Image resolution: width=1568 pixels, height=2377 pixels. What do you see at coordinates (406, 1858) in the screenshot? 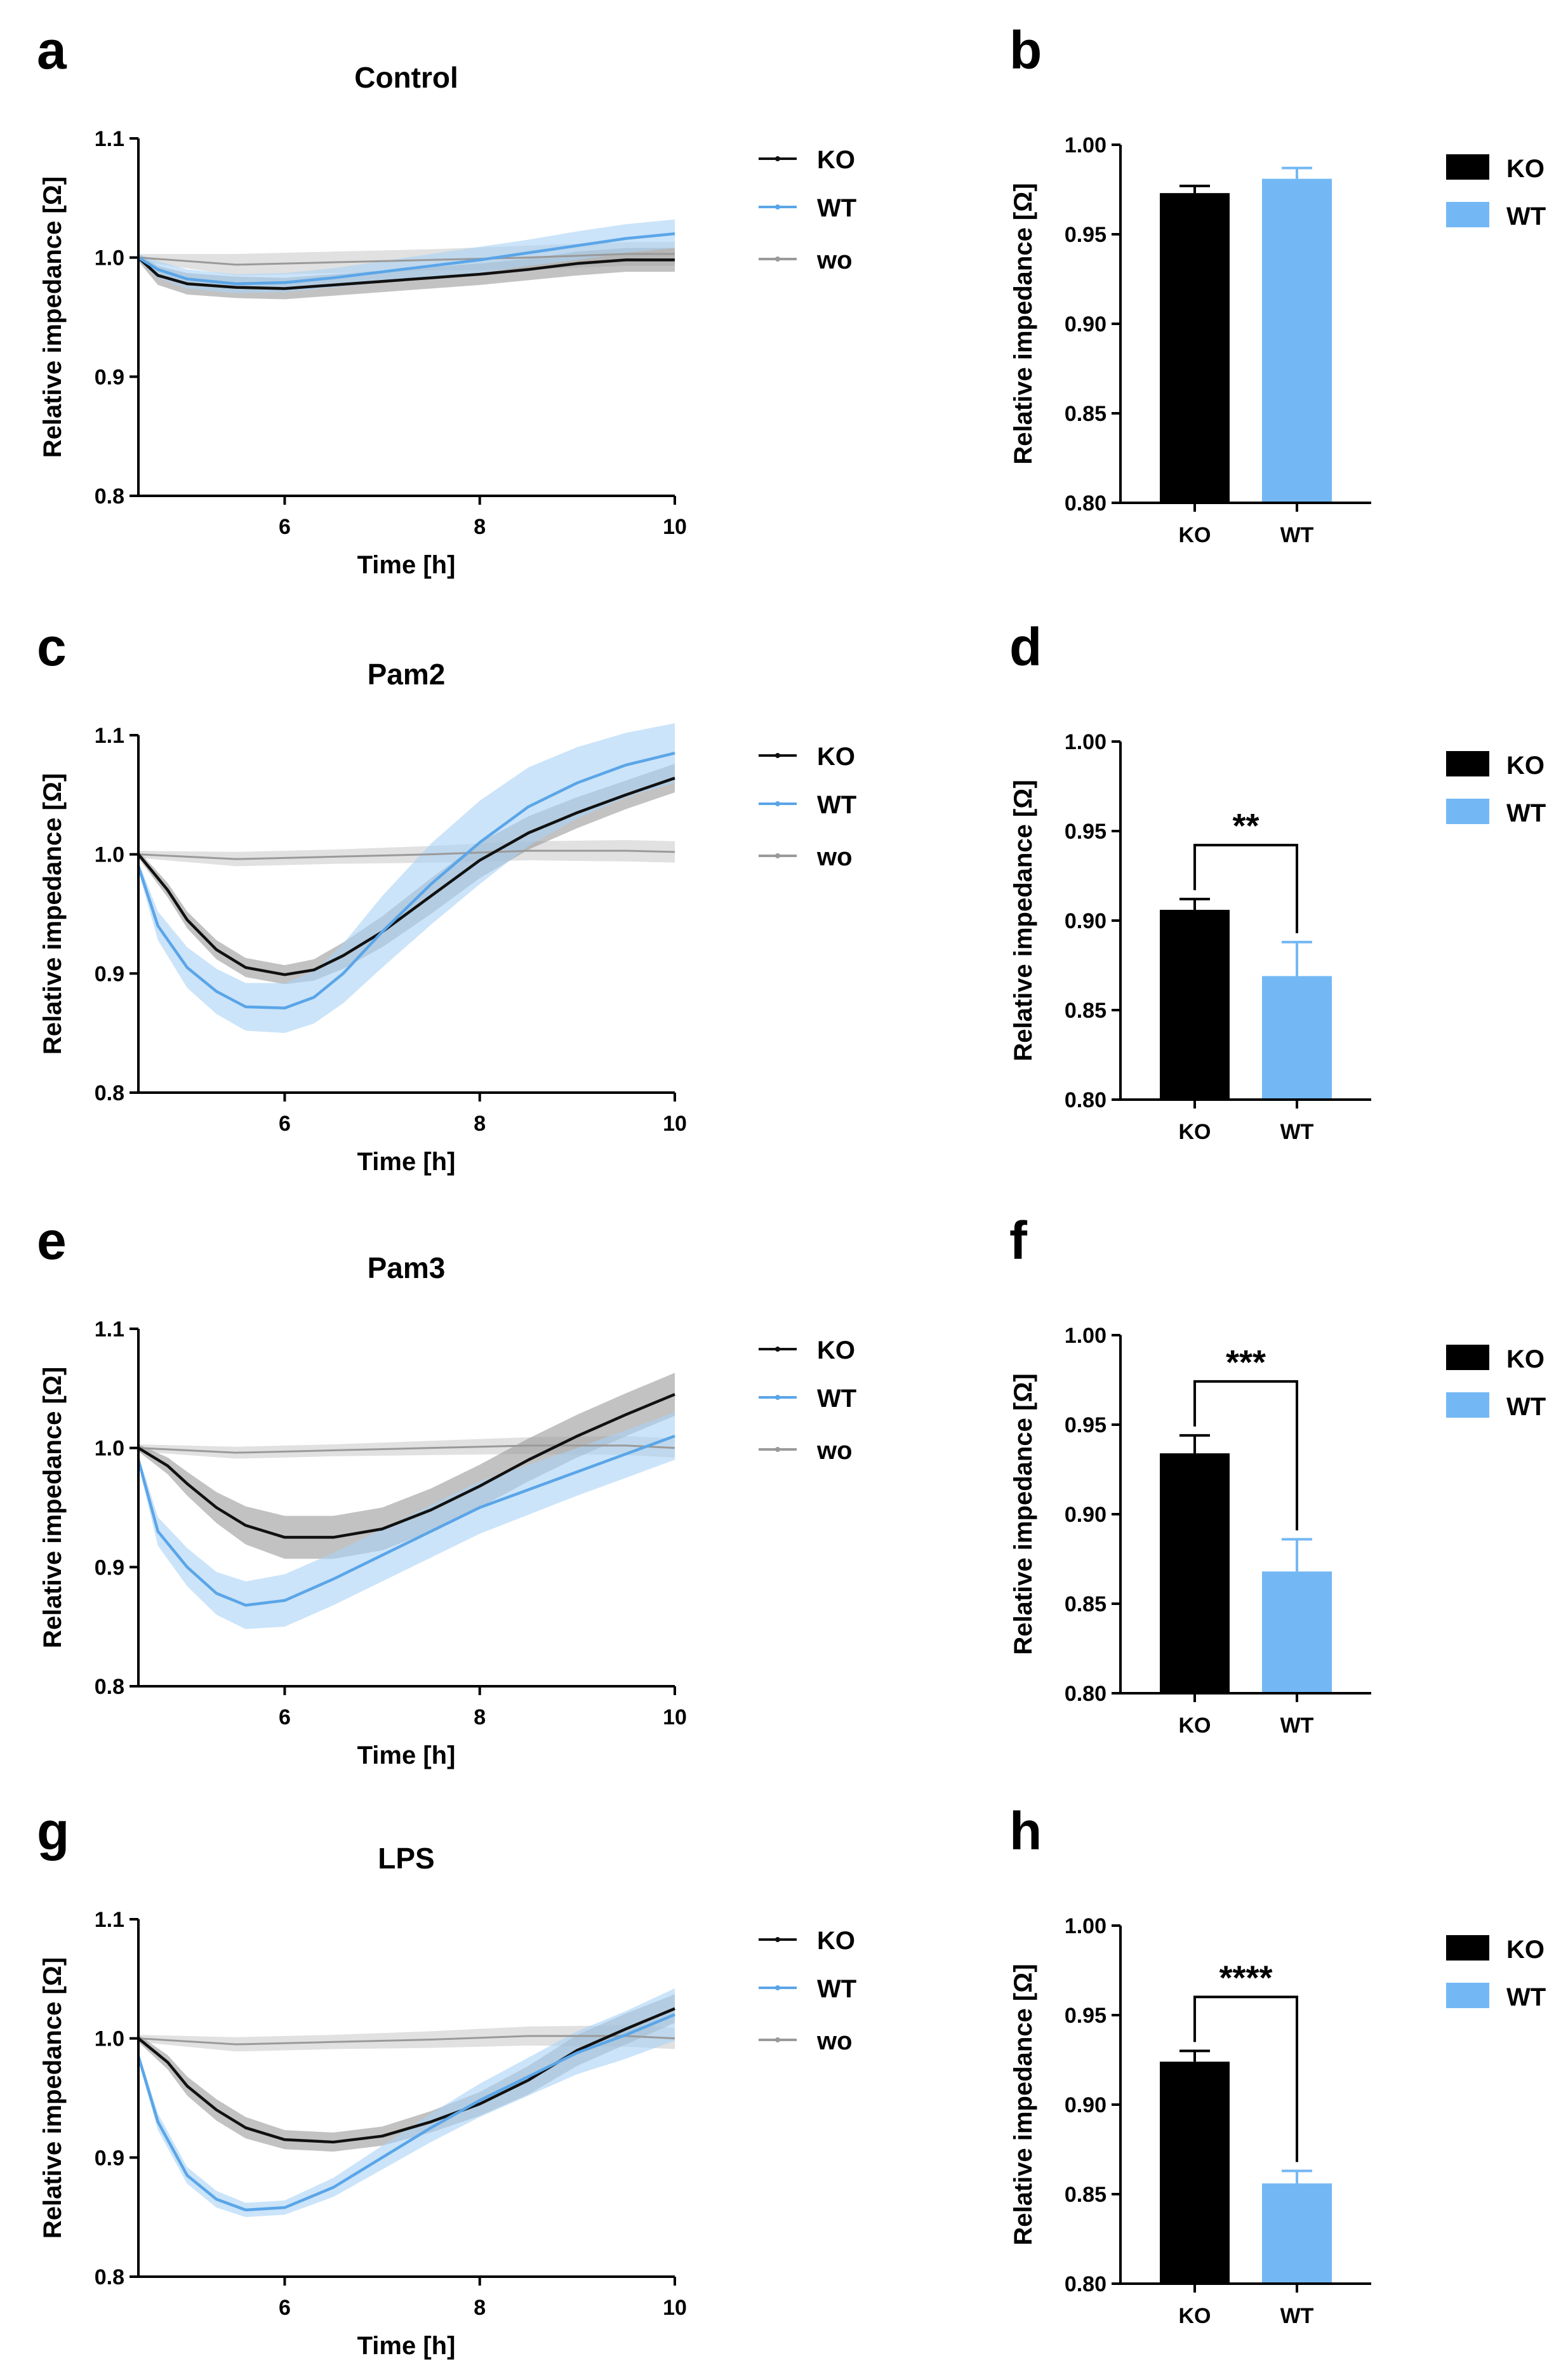
I see `chart-title: LPS` at bounding box center [406, 1858].